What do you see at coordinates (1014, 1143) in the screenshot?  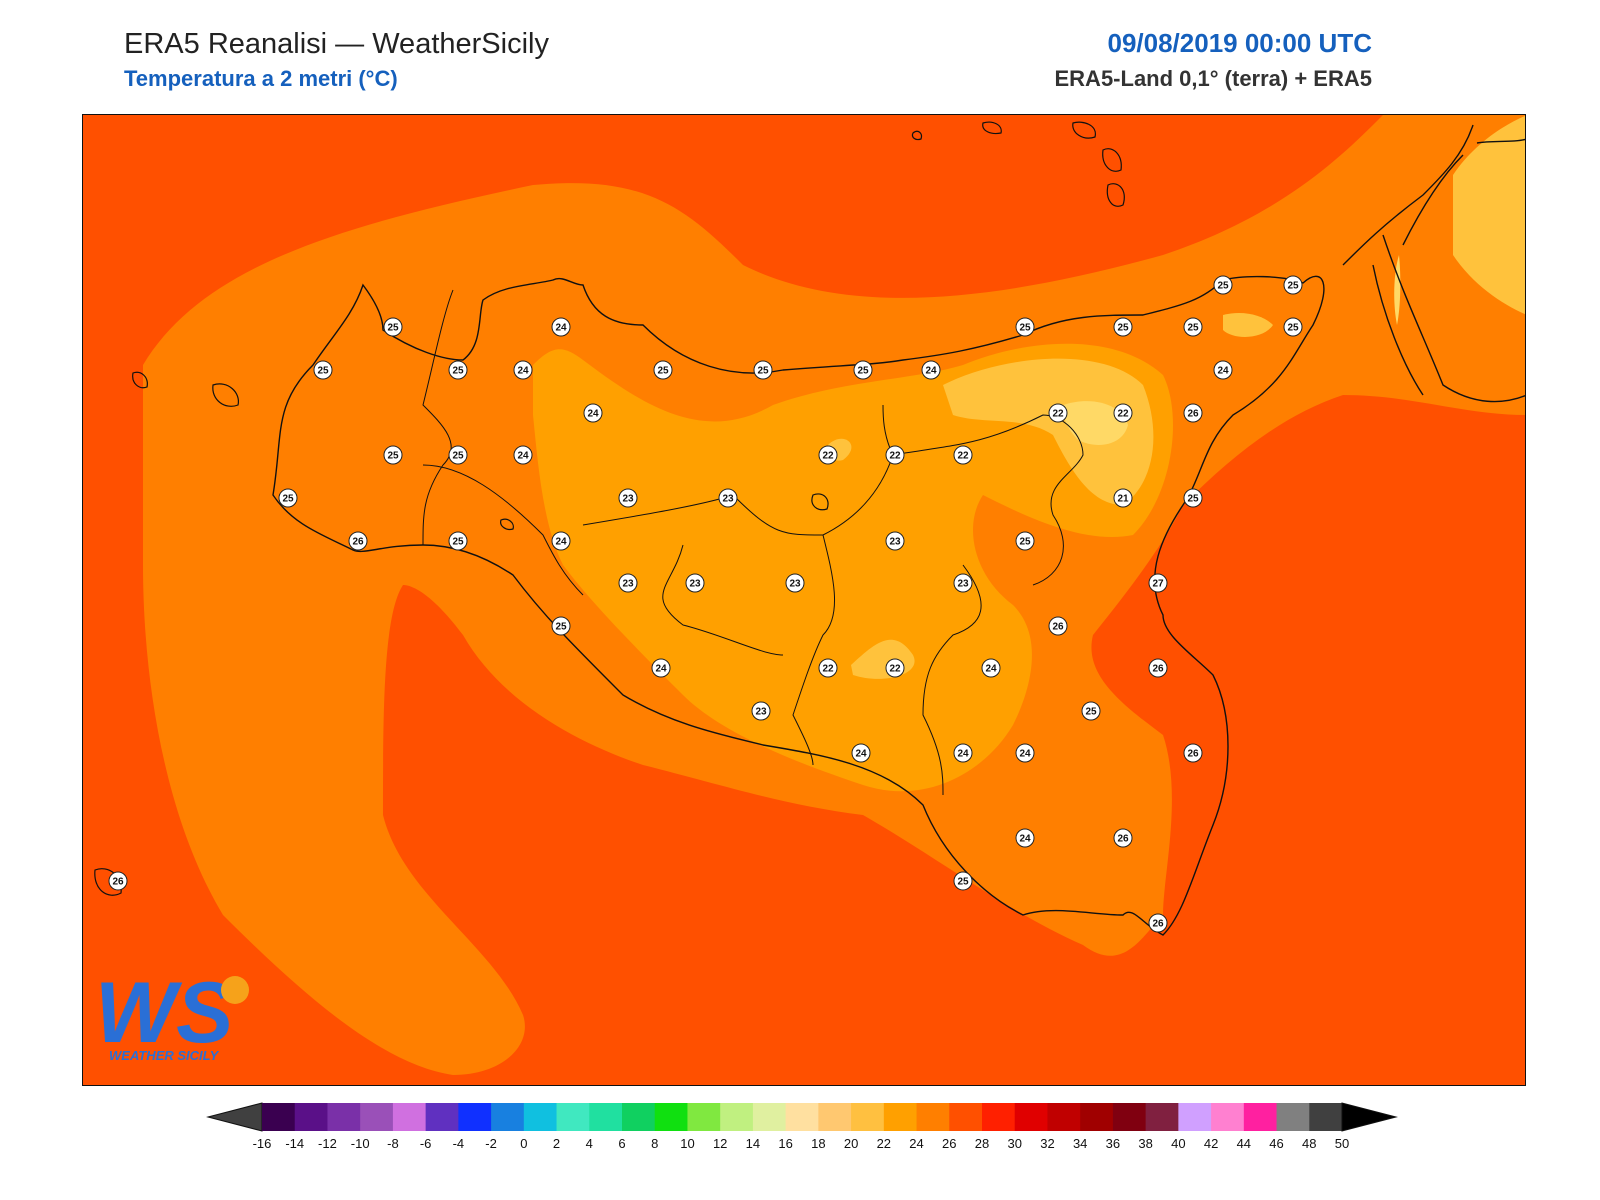 I see `colorbar-tick-label: 30` at bounding box center [1014, 1143].